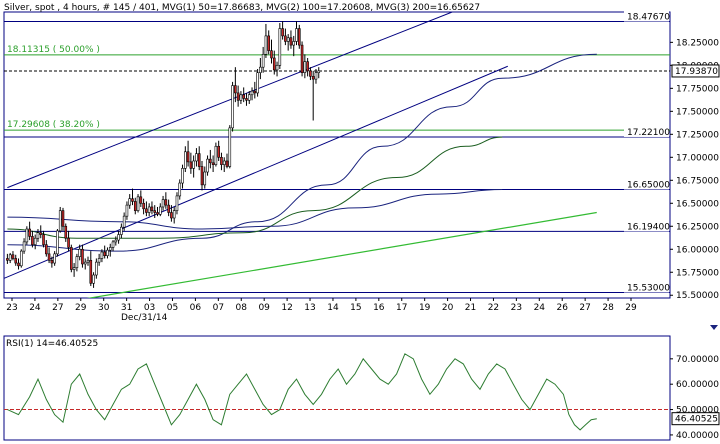  Describe the element at coordinates (470, 308) in the screenshot. I see `x-tick-label: 21` at that location.